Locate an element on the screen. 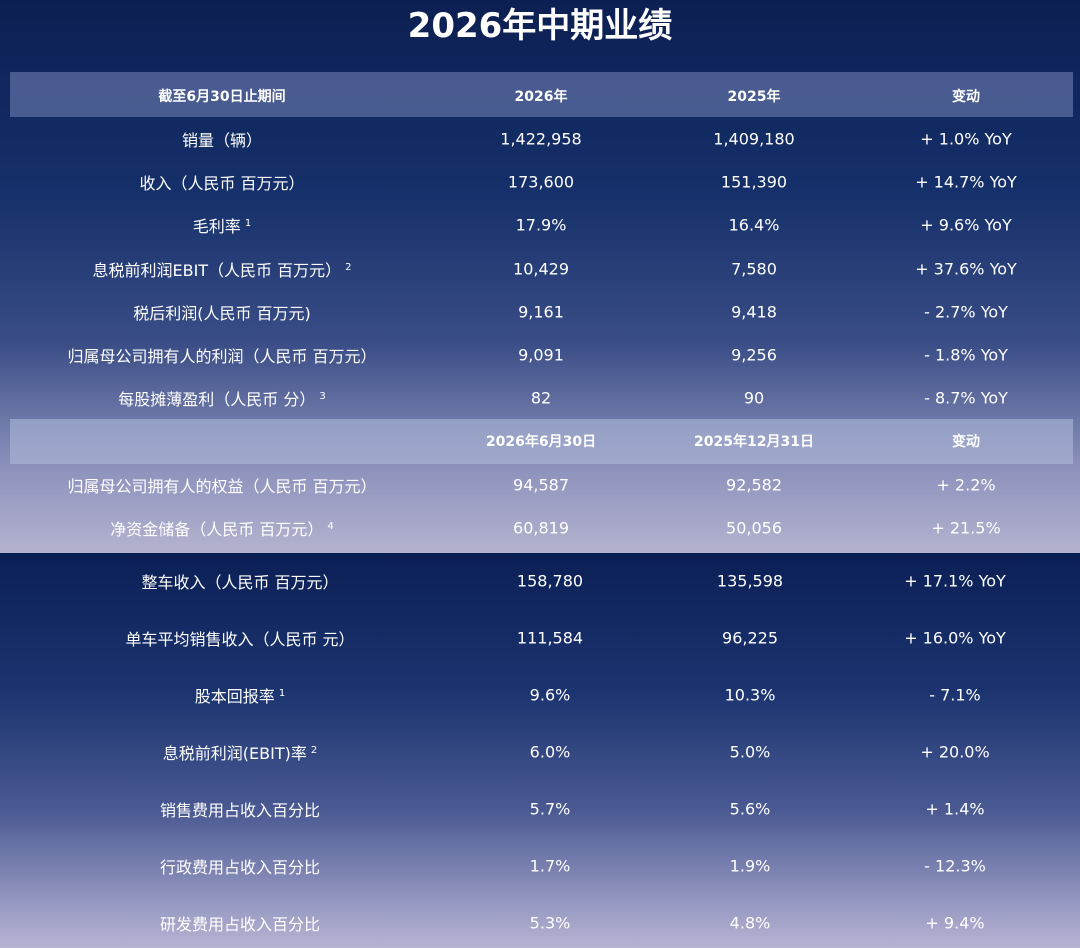  row-label: 整车收入（人民币 百万元） is located at coordinates (239, 581).